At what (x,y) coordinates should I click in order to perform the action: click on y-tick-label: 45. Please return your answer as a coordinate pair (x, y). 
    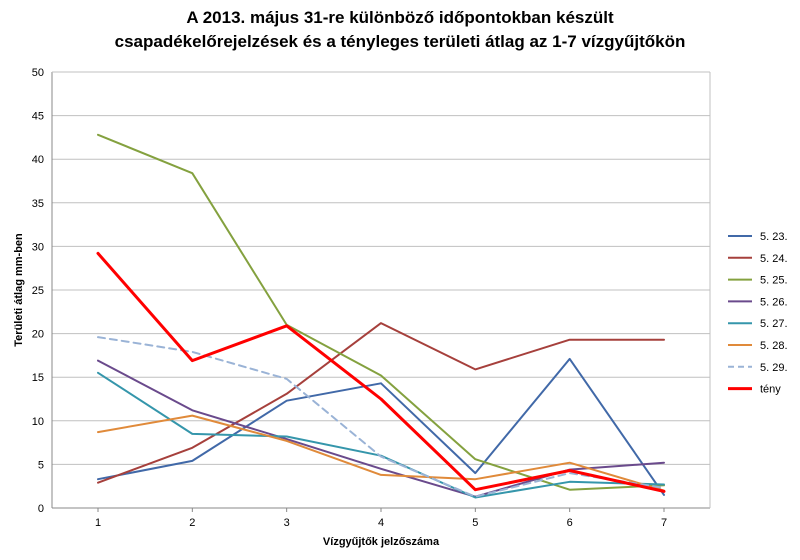
    Looking at the image, I should click on (38, 117).